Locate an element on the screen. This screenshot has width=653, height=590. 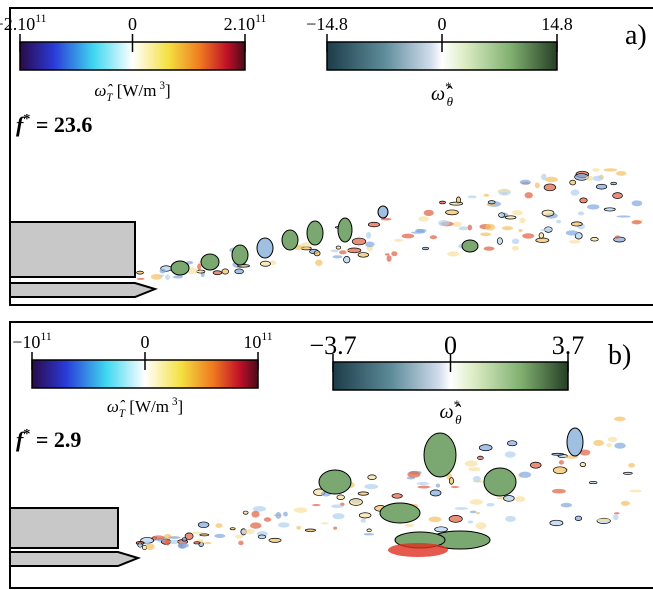
colorbar-tick-label: −1011 is located at coordinates (32, 341).